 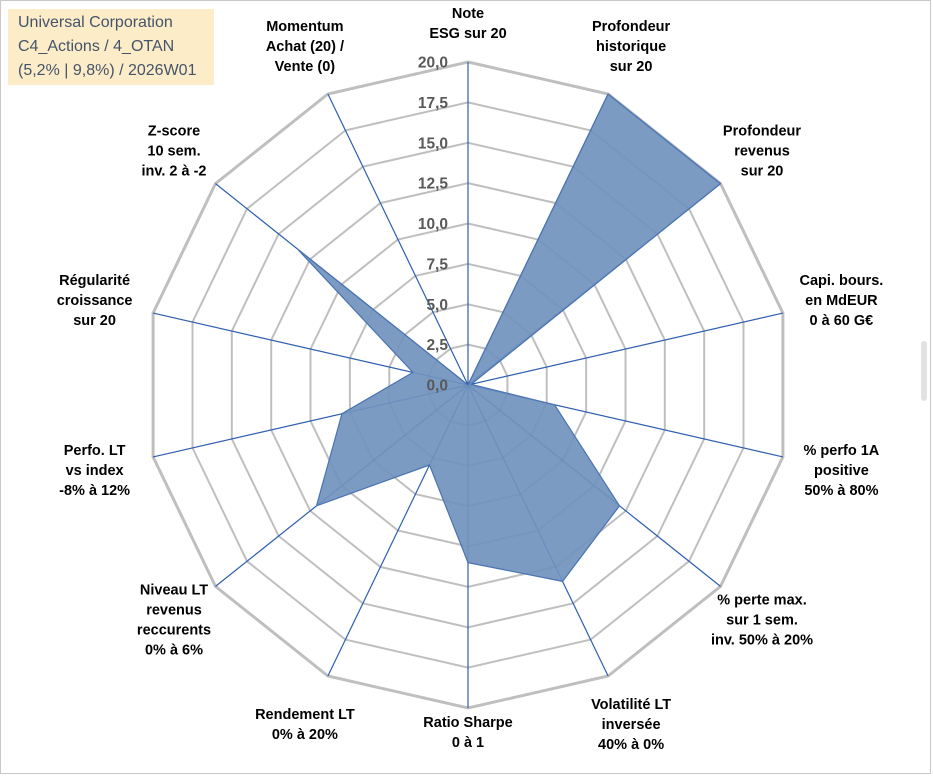 I want to click on axis-label: 40% à 0%, so click(x=631, y=745).